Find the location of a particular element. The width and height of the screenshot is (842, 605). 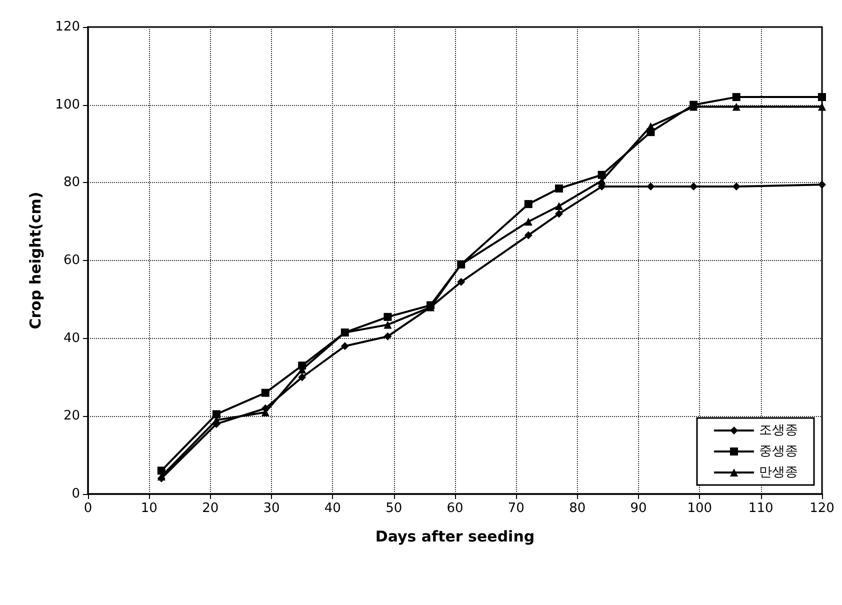

legend-label: 조생종 is located at coordinates (778, 430).